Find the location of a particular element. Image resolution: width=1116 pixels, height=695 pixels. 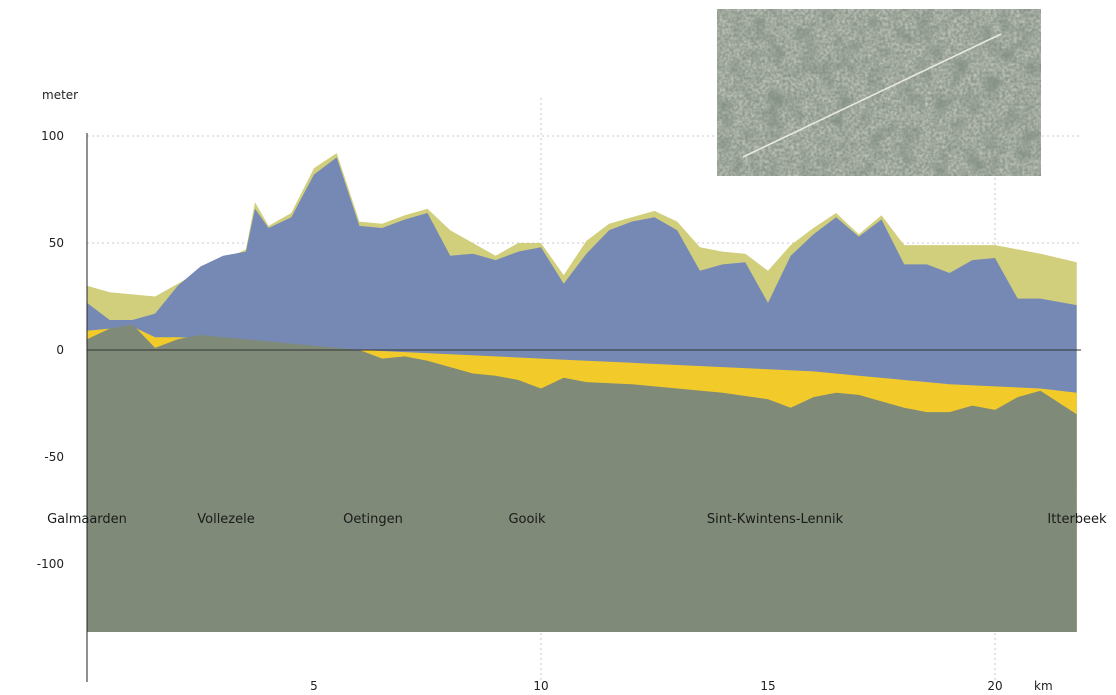

x-tick-label: 20 is located at coordinates (994, 686).